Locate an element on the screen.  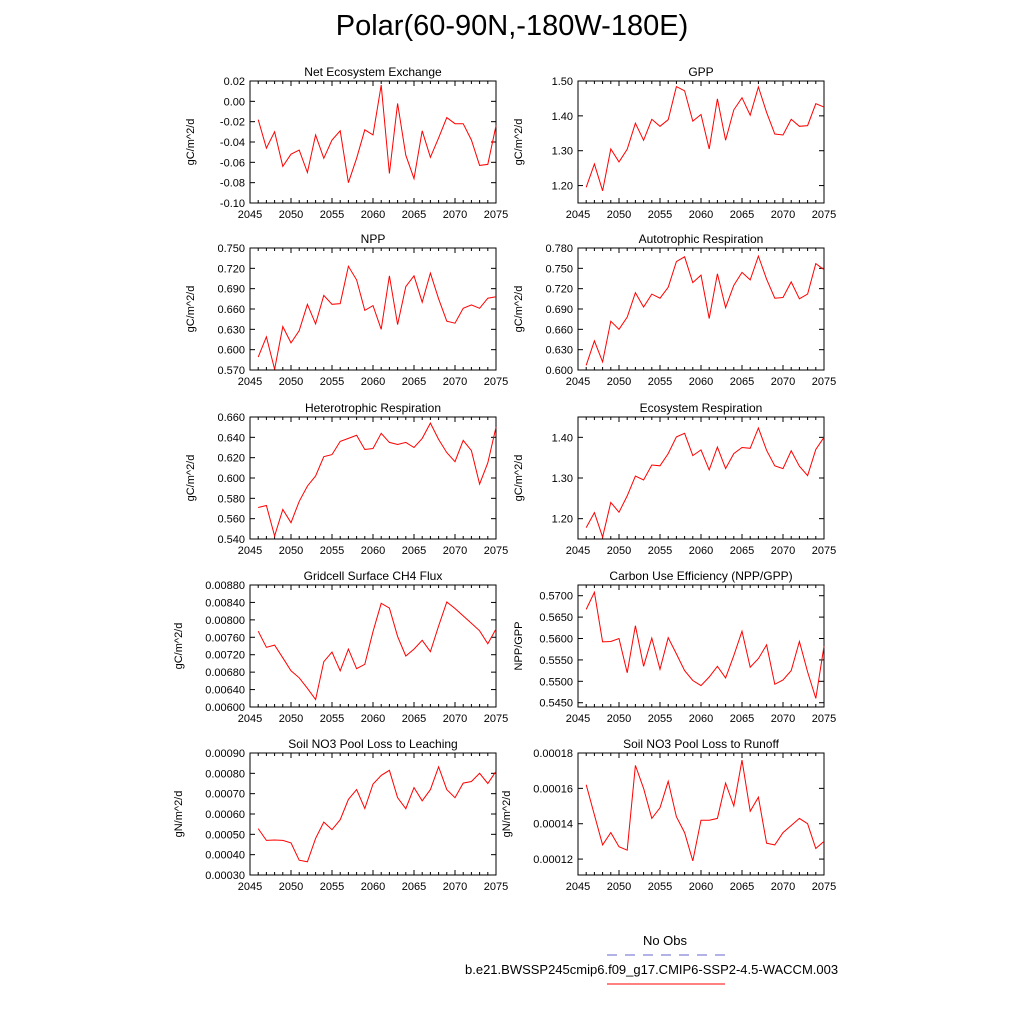
ecosystem-respiration-xtick-label: 2050 is located at coordinates (619, 551).